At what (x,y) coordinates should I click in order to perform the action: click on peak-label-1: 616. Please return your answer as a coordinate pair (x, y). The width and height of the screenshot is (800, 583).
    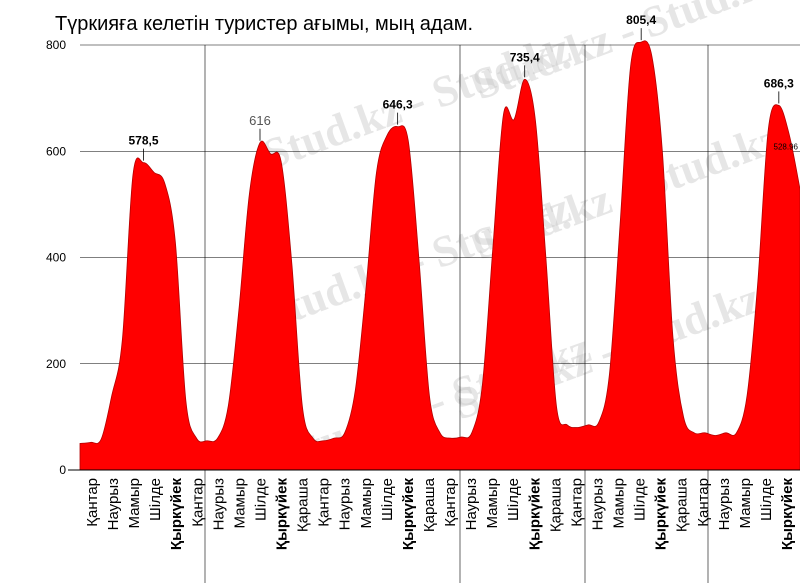
    Looking at the image, I should click on (260, 120).